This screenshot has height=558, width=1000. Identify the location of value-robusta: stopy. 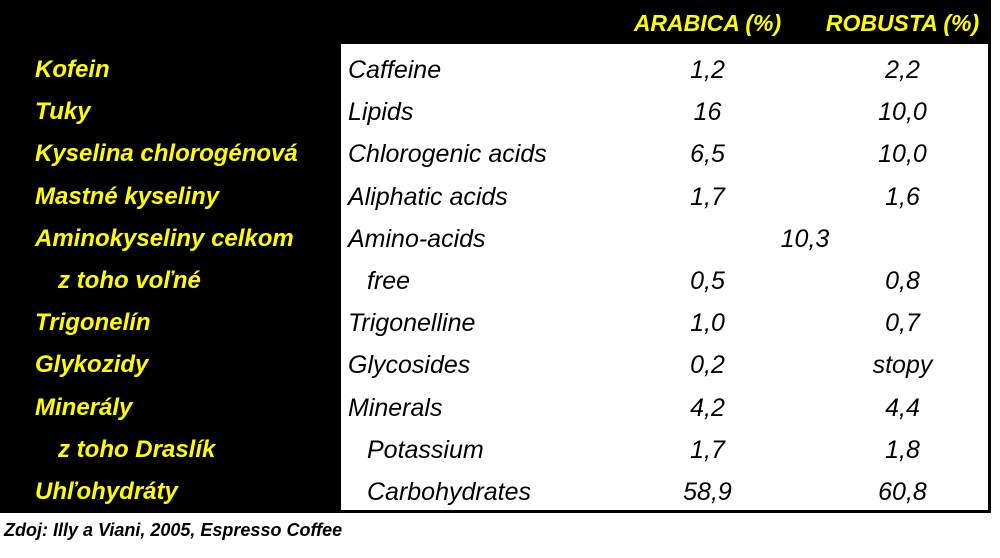
(902, 365).